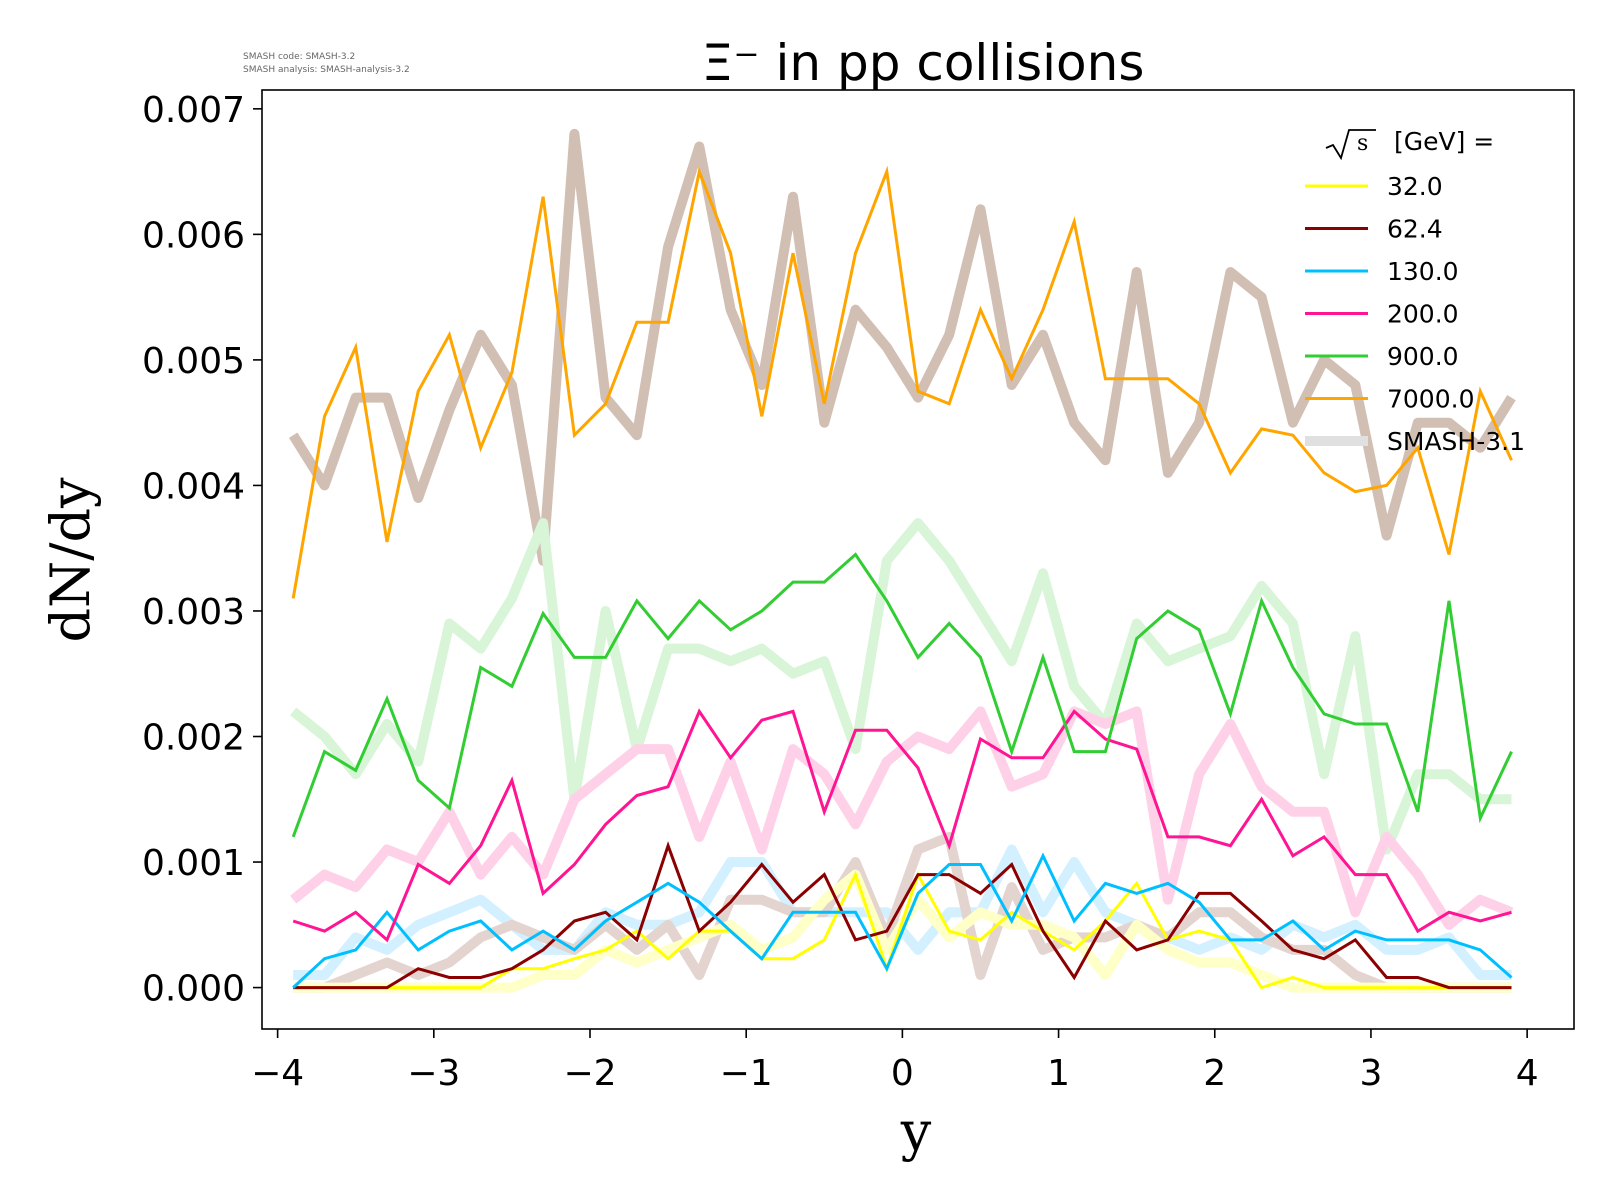 The image size is (1600, 1200). I want to click on legend-entries: 32.0 62.4 130.0 200.0 900.0 7000.0 SMASH-3.1, so click(1415, 314).